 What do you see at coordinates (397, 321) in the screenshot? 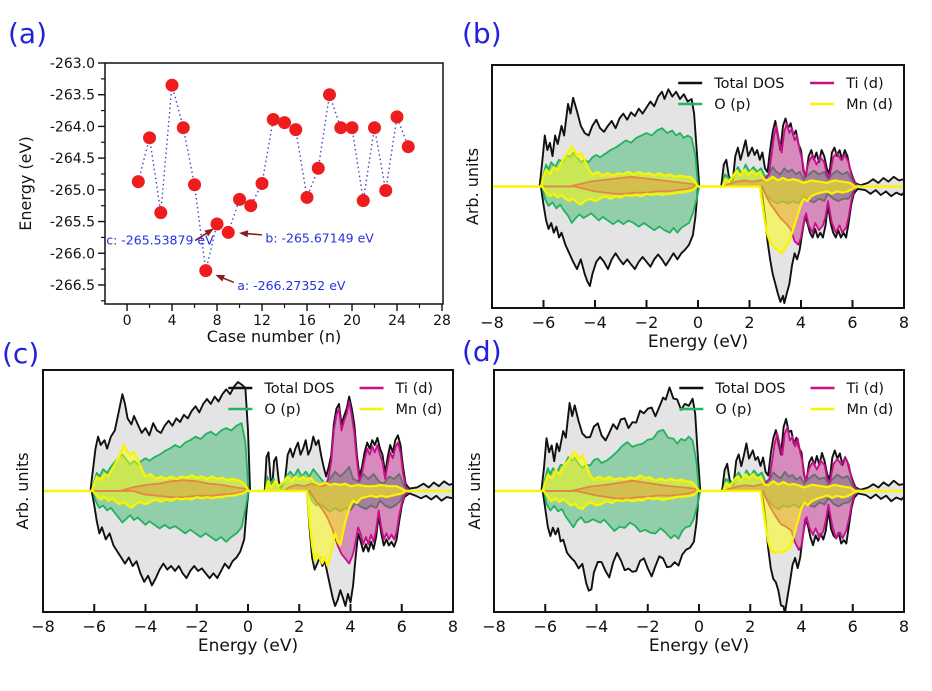
I see `x-tick-label: 24` at bounding box center [397, 321].